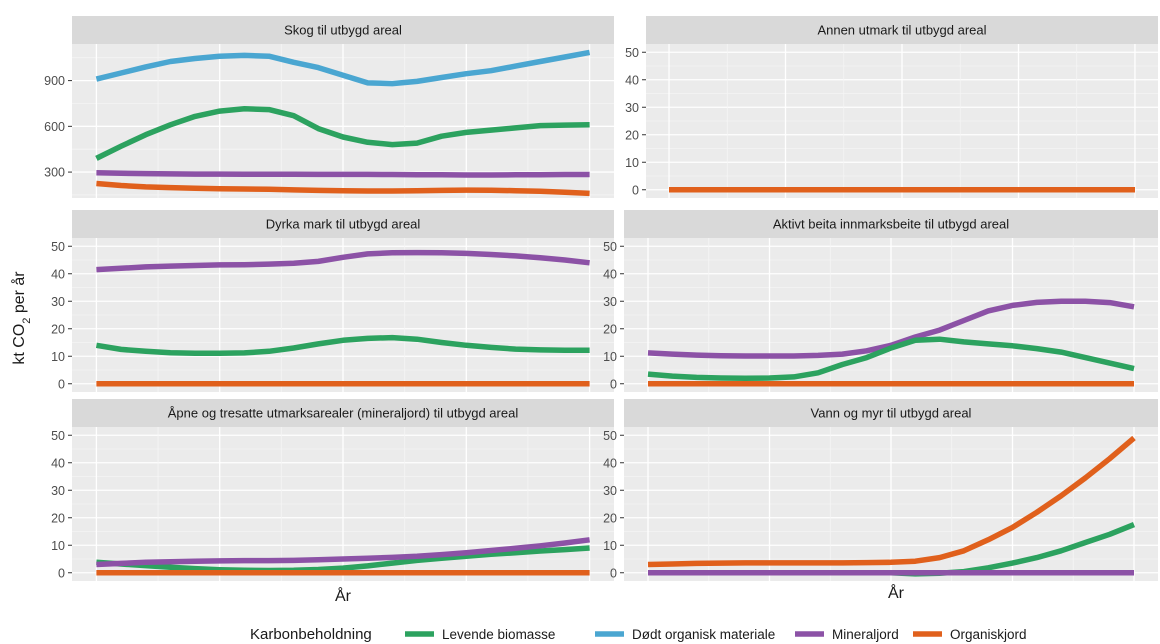 The height and width of the screenshot is (644, 1160). What do you see at coordinates (498, 634) in the screenshot?
I see `legend-label-levende-biomasse: Levende biomasse` at bounding box center [498, 634].